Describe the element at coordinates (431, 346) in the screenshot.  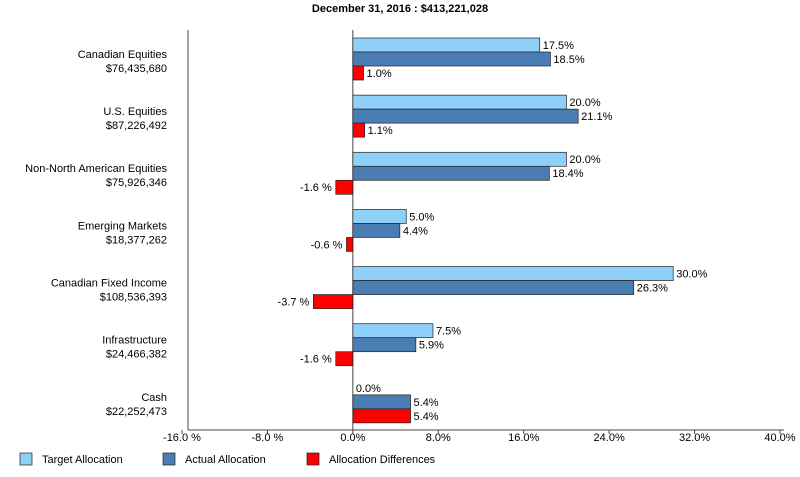
I see `value-label: 5.9%` at that location.